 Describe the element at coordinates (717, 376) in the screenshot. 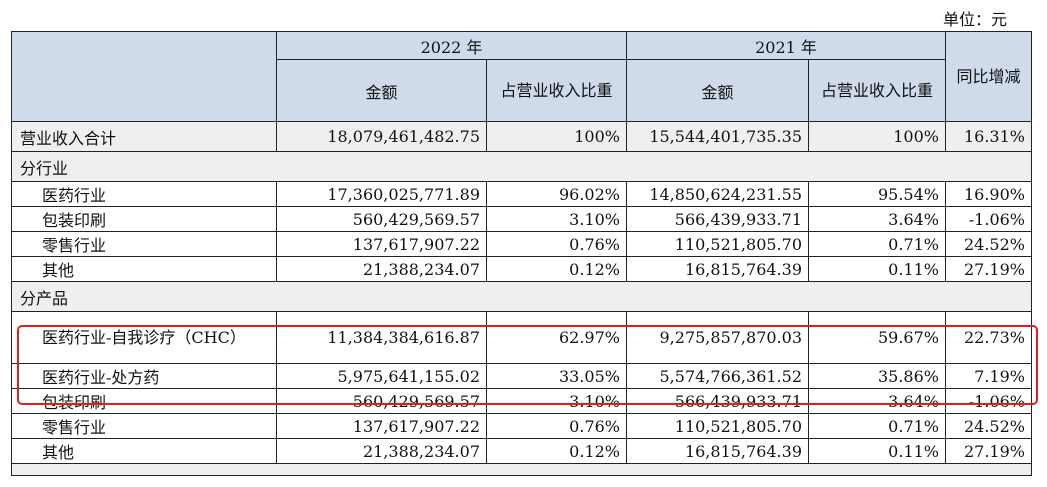

I see `amount-2021: 5,574,766,361.52` at that location.